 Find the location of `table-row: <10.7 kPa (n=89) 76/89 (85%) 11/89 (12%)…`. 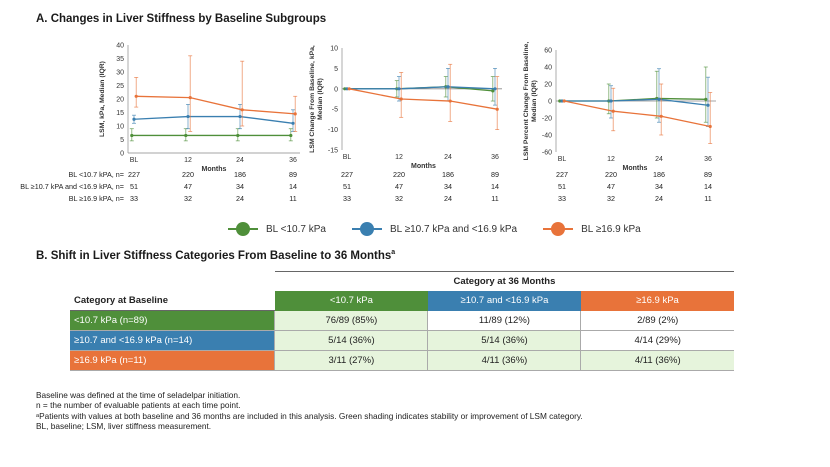

table-row: <10.7 kPa (n=89) 76/89 (85%) 11/89 (12%)… is located at coordinates (402, 320).